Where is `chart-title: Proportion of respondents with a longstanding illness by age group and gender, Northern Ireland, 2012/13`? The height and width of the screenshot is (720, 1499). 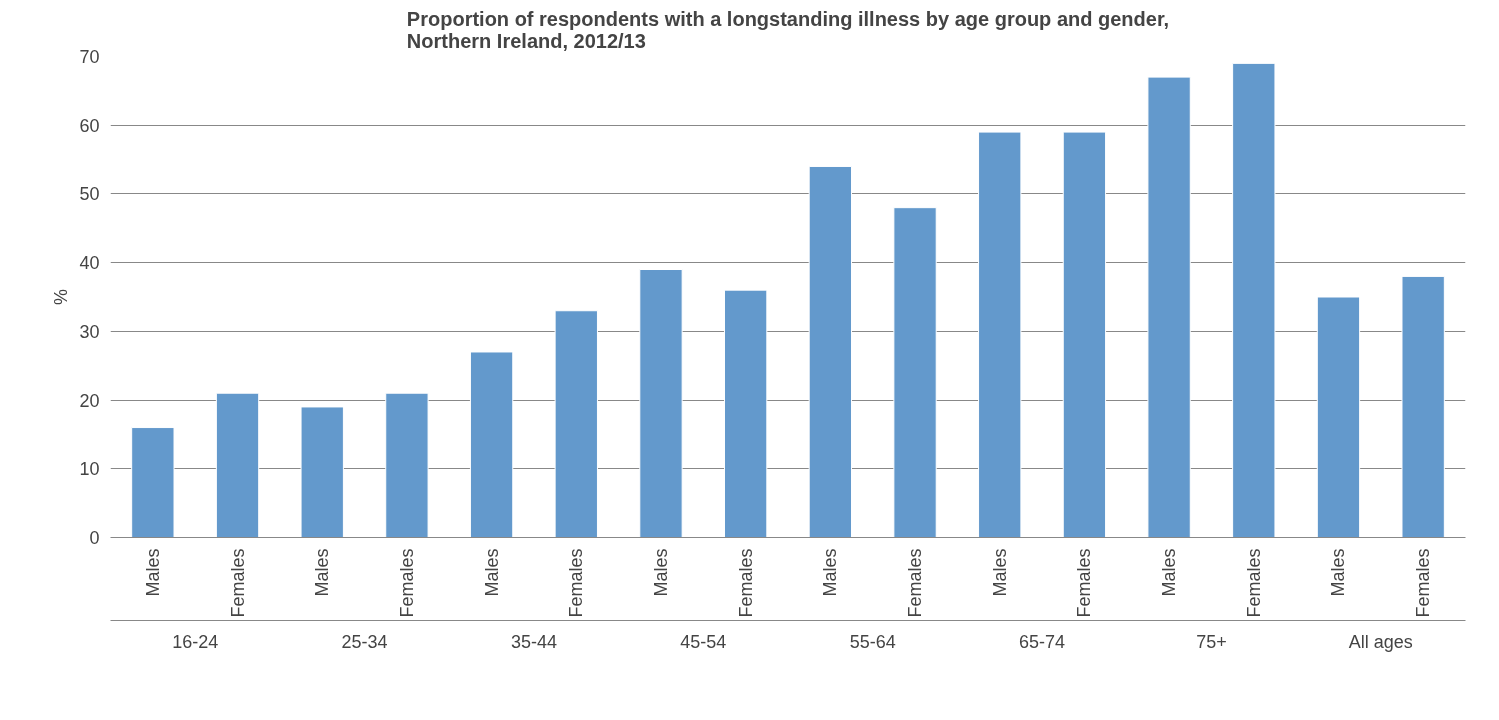
chart-title: Proportion of respondents with a longstanding illness by age group and gender, Northern Ireland, 2012/13 is located at coordinates (788, 29).